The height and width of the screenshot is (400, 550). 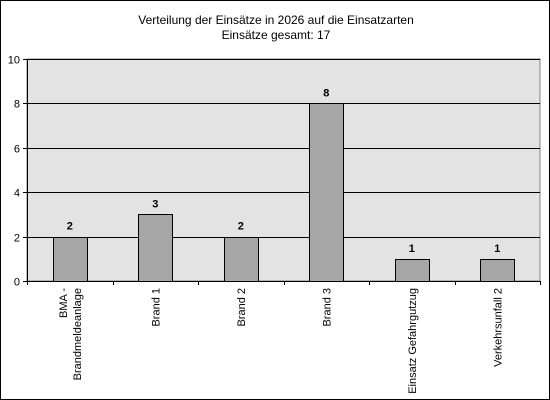 I want to click on x-tick-label: Brand 1, so click(x=156, y=307).